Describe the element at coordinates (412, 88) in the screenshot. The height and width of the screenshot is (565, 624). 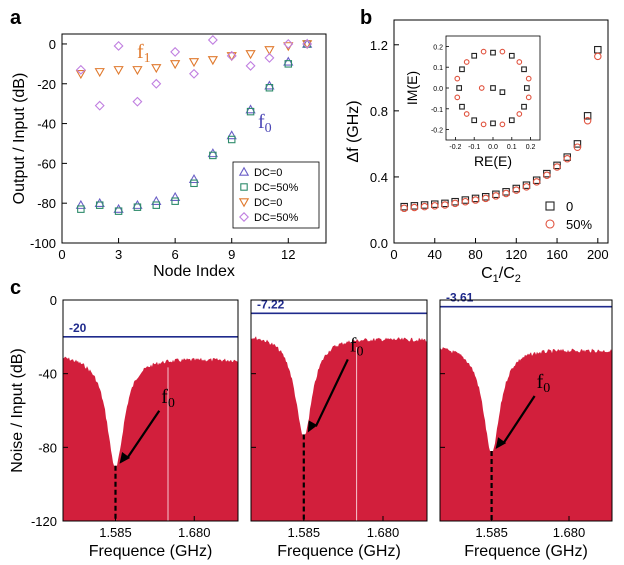
I see `inset-y-label: IM(E)` at that location.